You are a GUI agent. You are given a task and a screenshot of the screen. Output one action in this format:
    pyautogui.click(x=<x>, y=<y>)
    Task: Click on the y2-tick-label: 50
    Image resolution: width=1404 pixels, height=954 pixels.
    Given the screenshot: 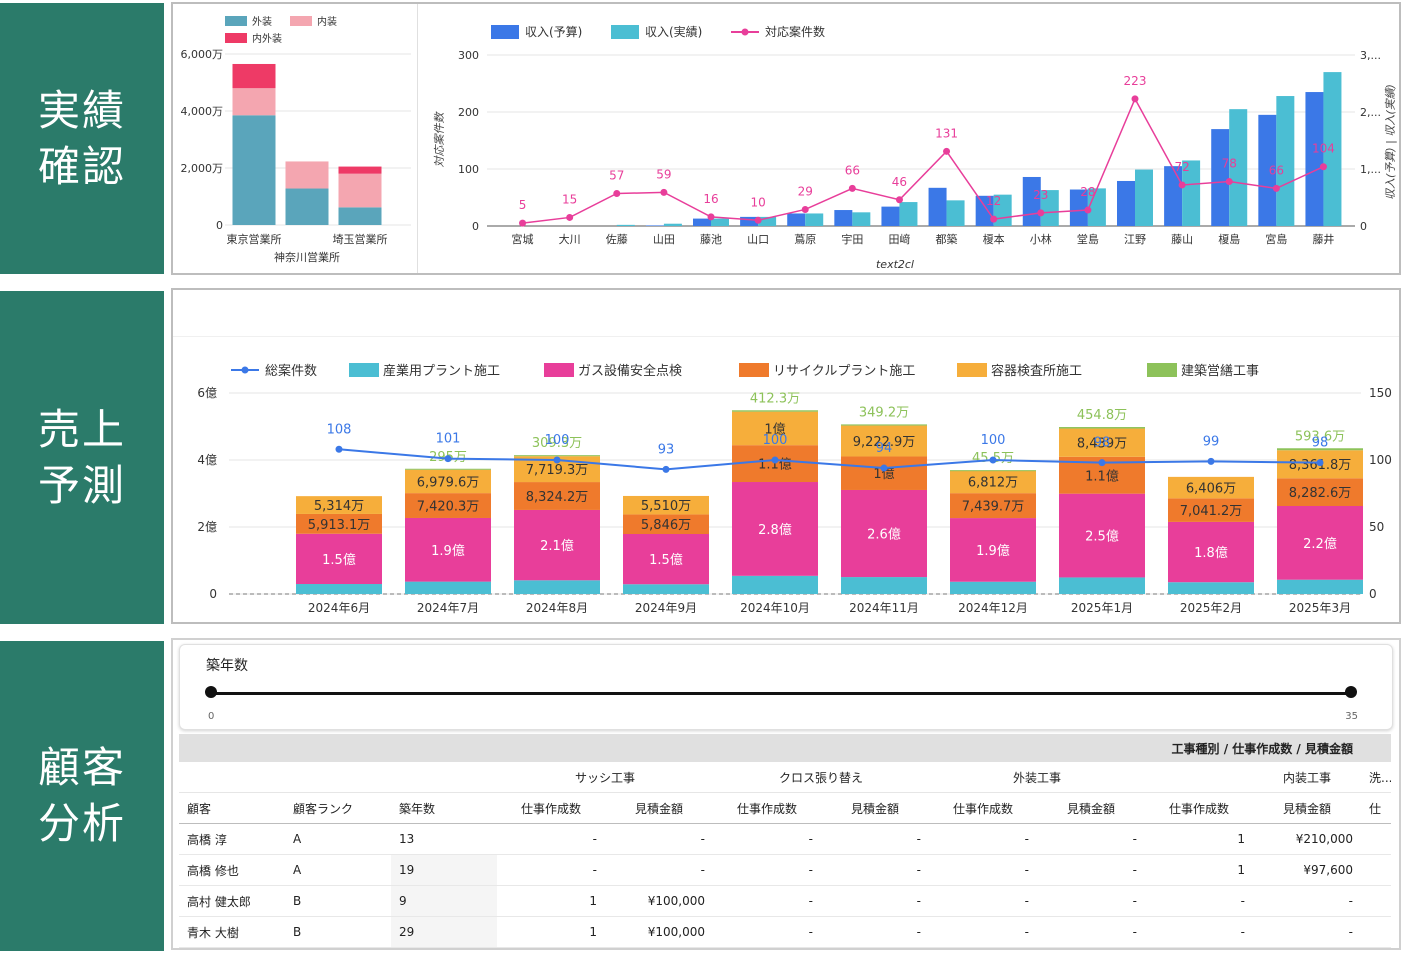 What is the action you would take?
    pyautogui.click(x=1376, y=527)
    